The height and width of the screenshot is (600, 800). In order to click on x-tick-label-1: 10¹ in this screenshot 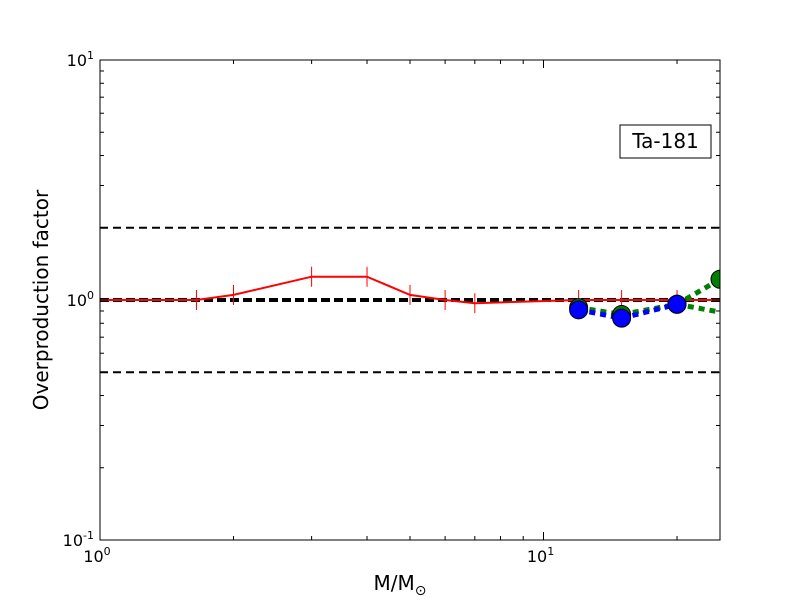, I will do `click(540, 555)`.